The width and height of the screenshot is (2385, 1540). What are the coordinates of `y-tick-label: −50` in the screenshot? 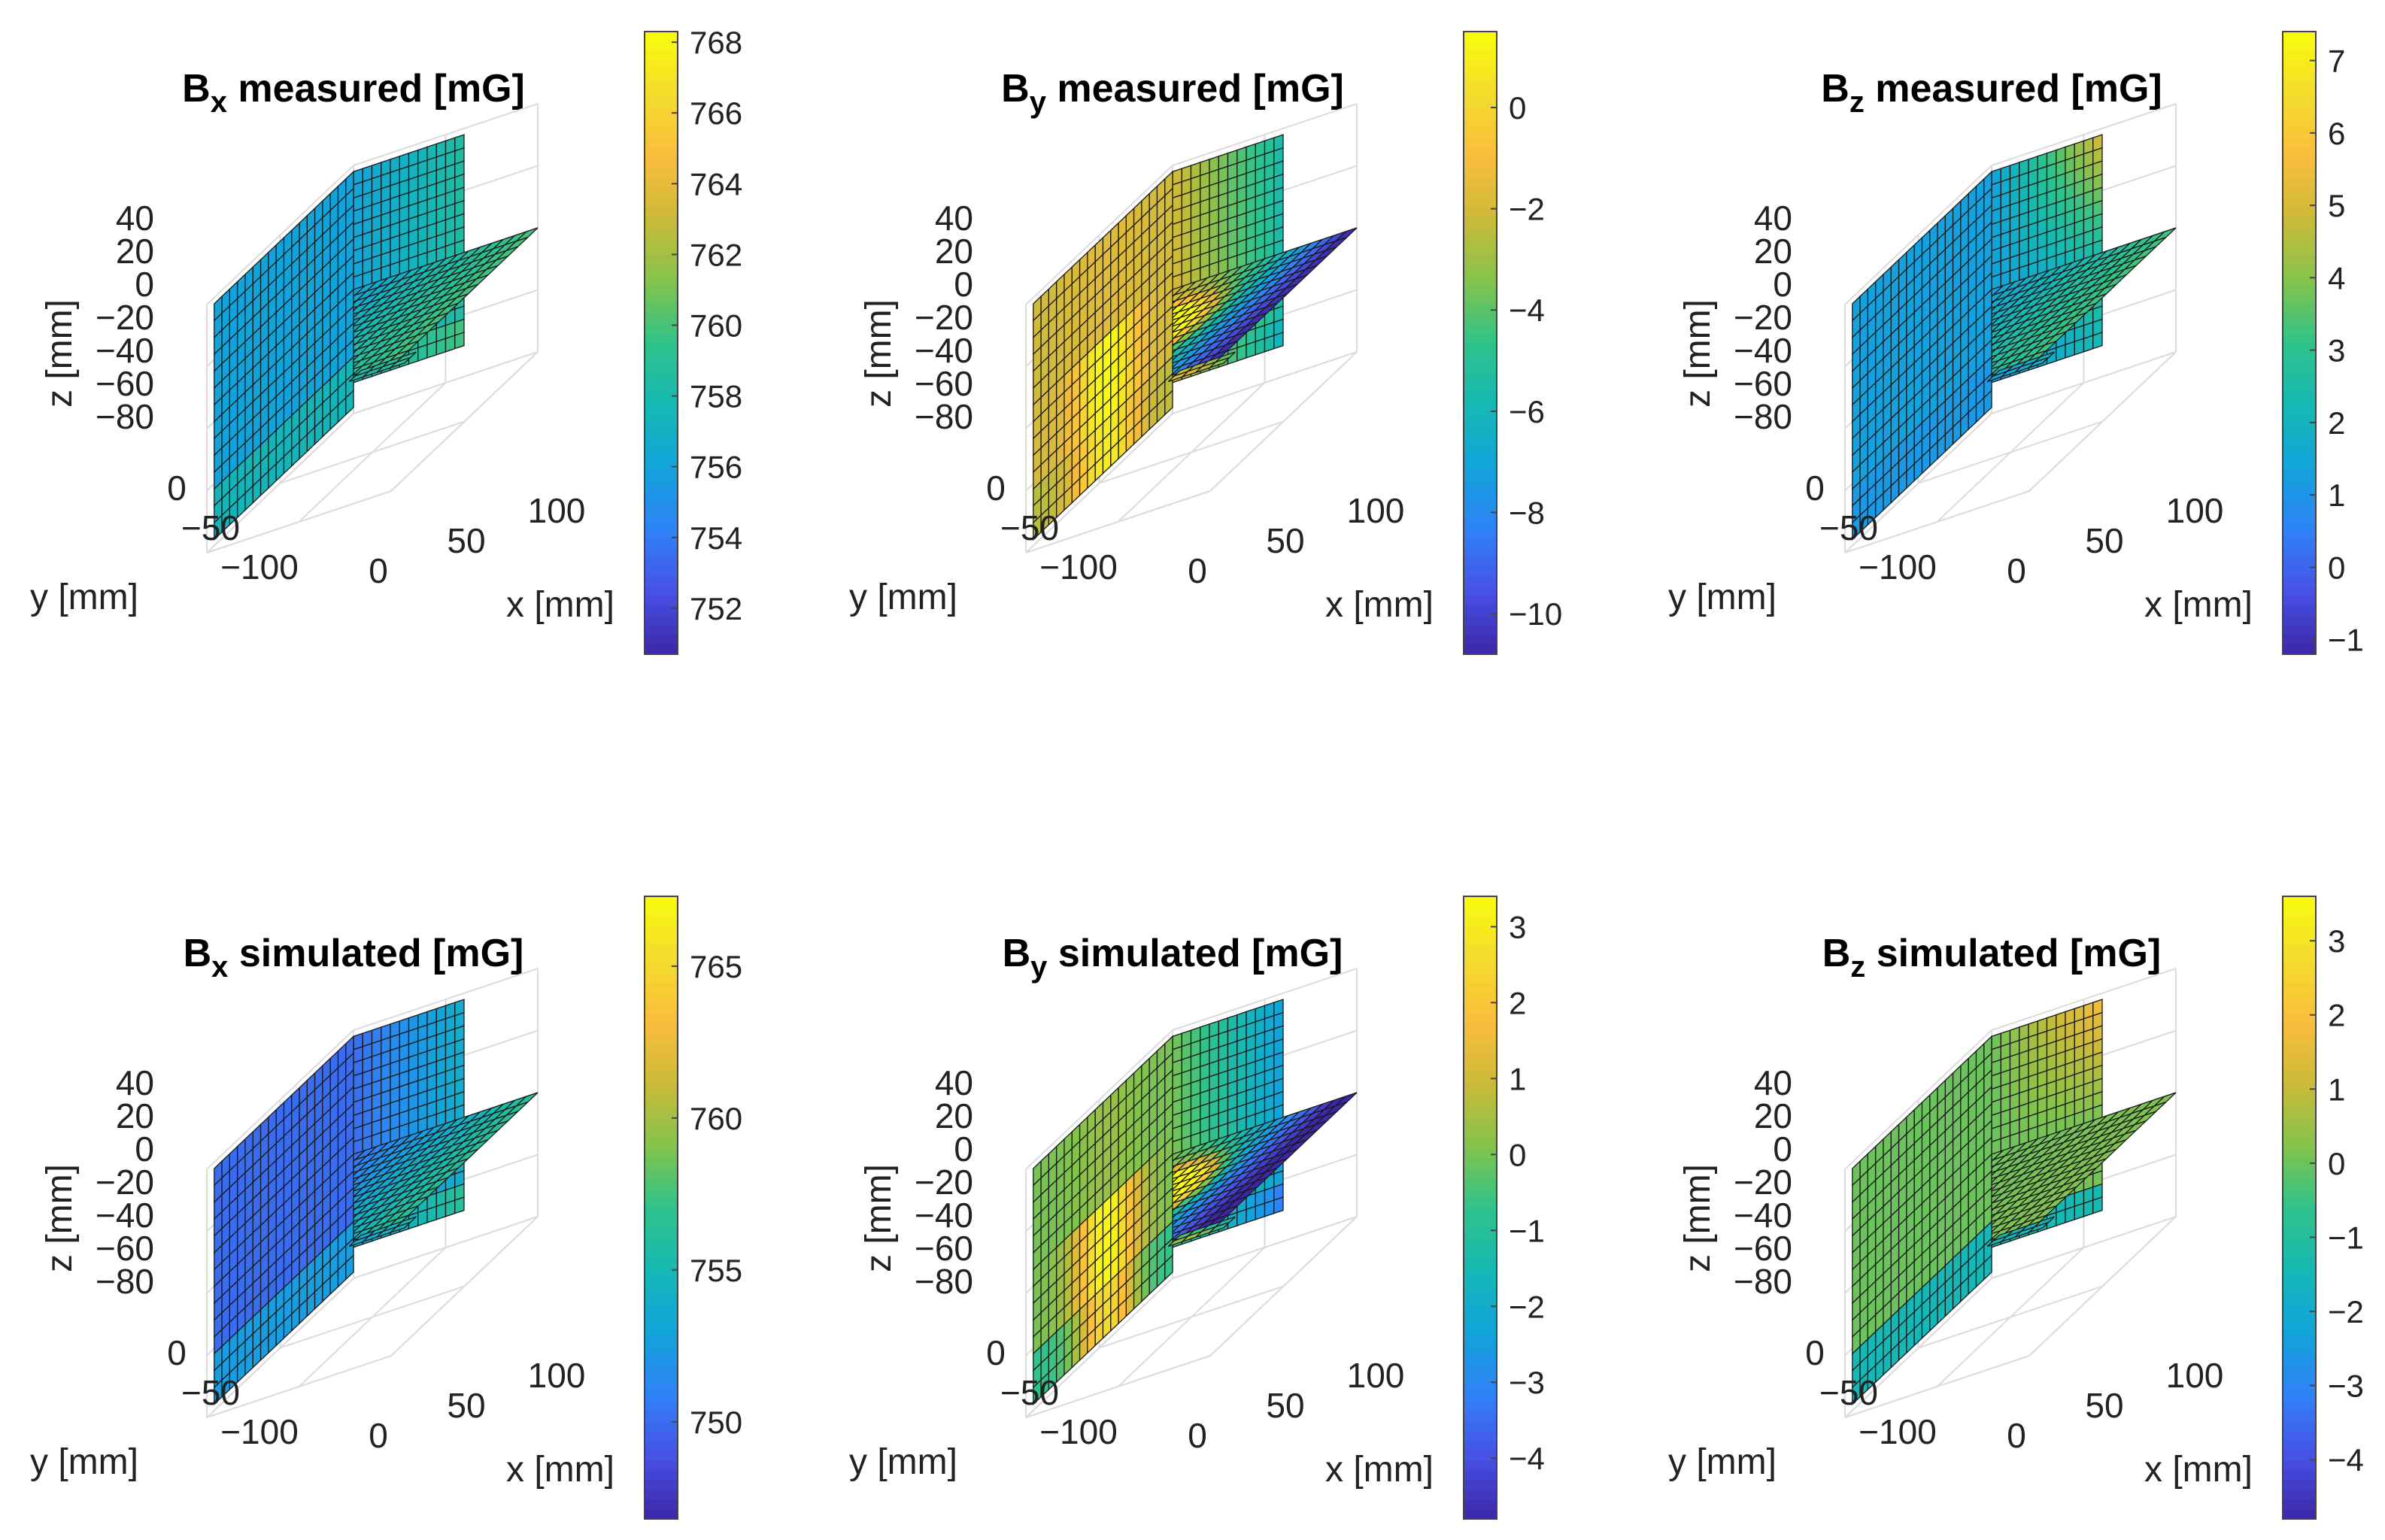 It's located at (1029, 1392).